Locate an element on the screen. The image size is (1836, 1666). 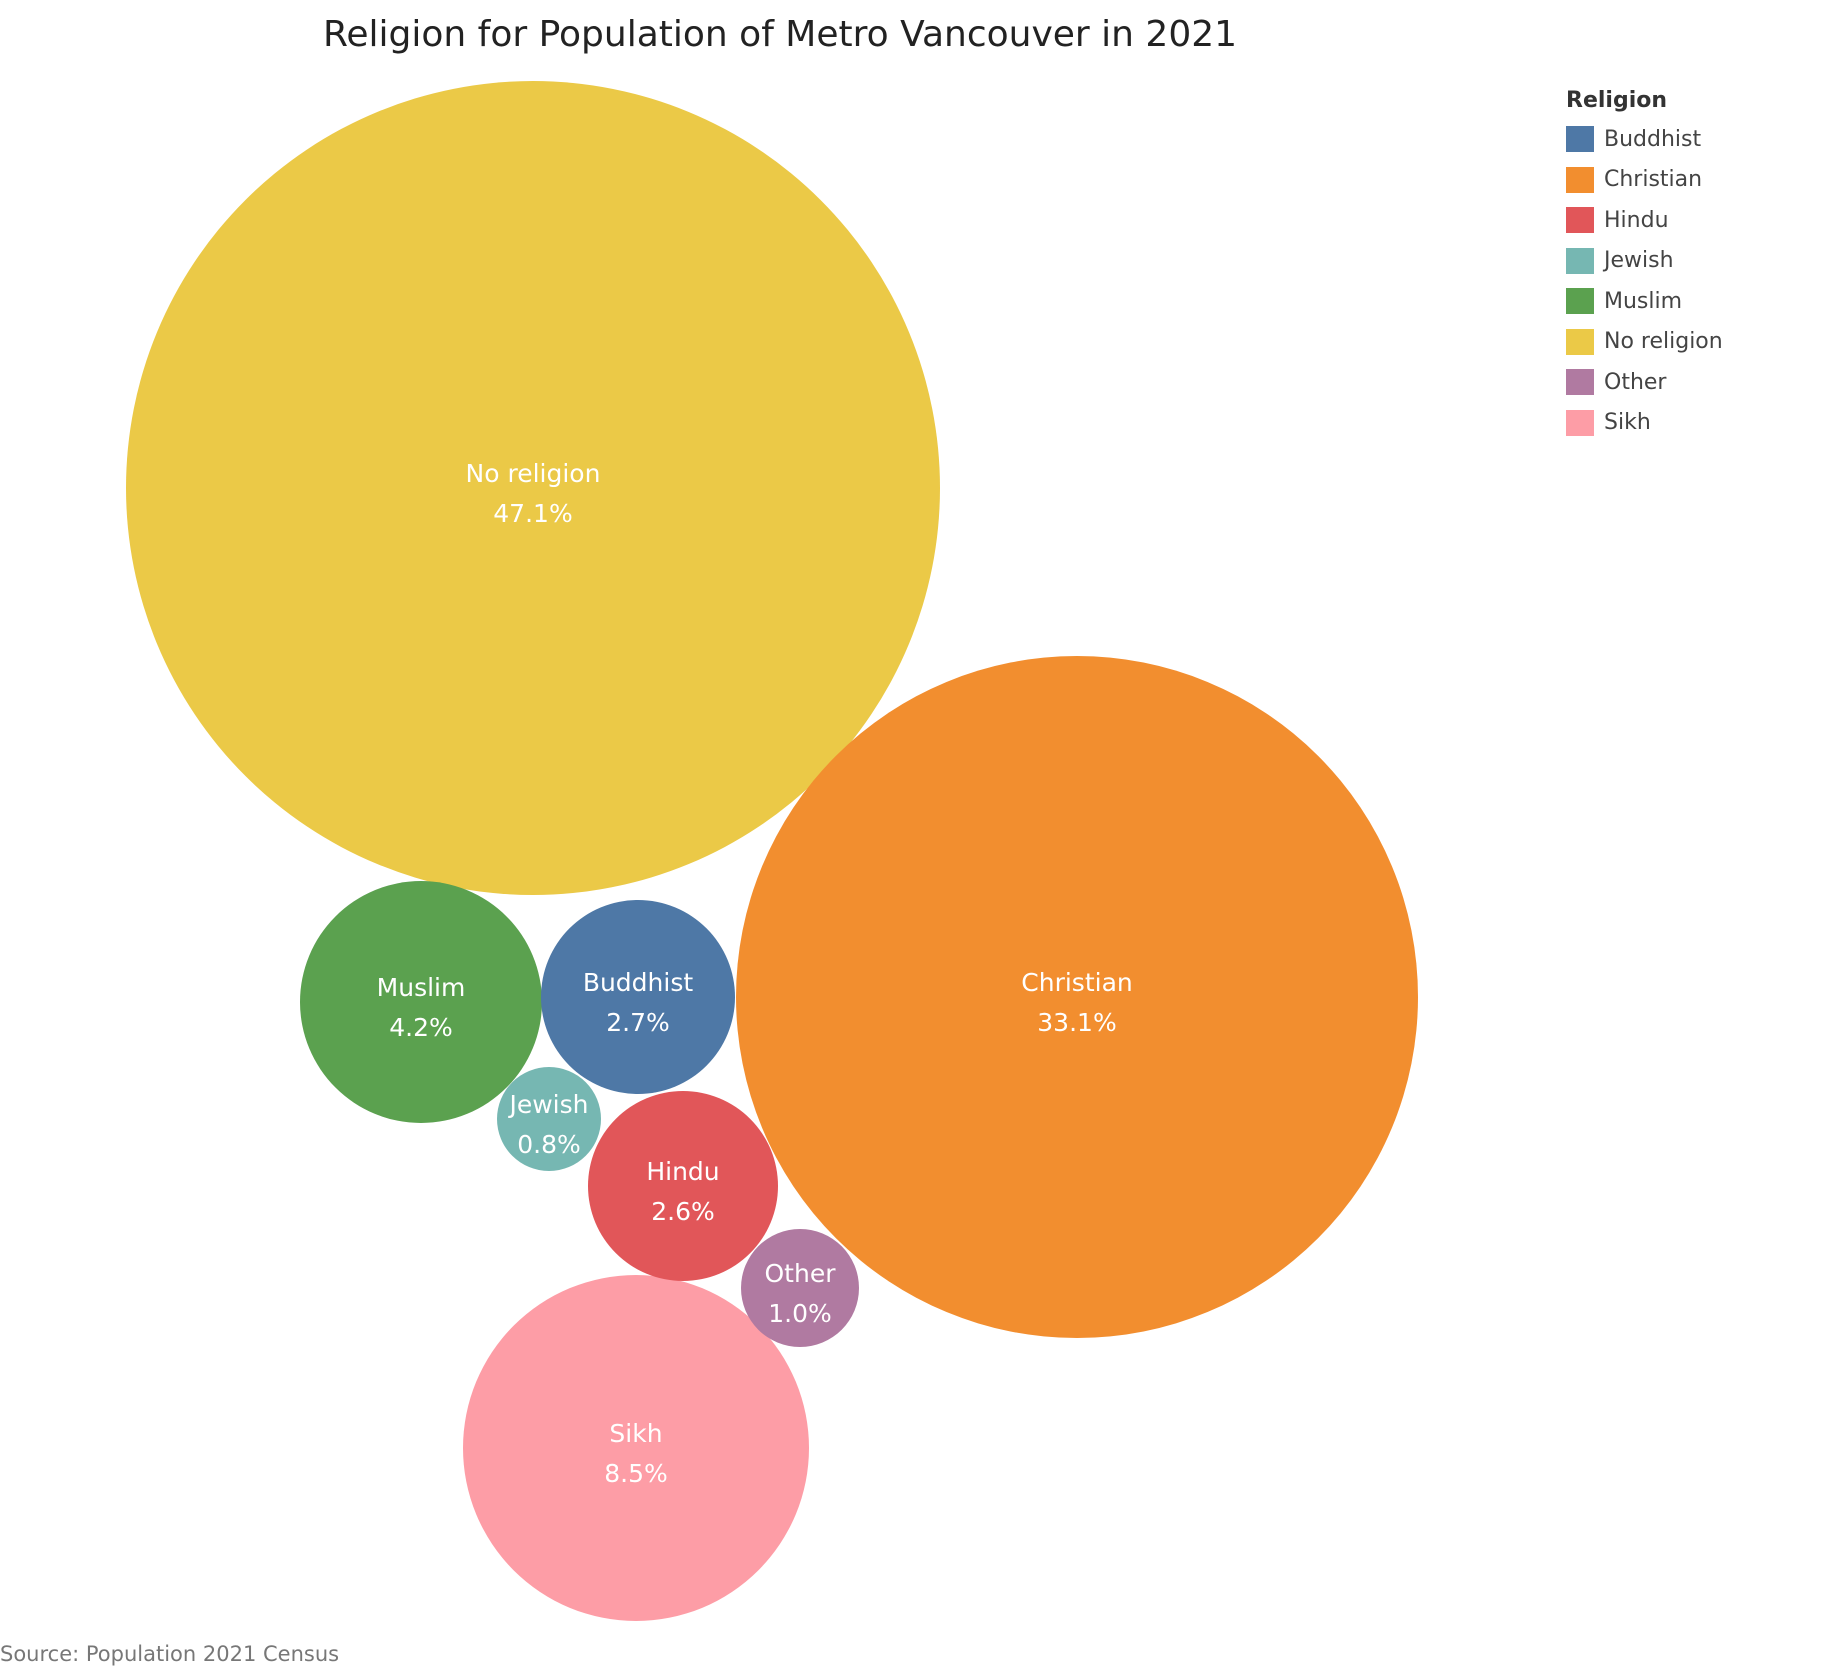
legend-swatch-sikh is located at coordinates (1580, 422).